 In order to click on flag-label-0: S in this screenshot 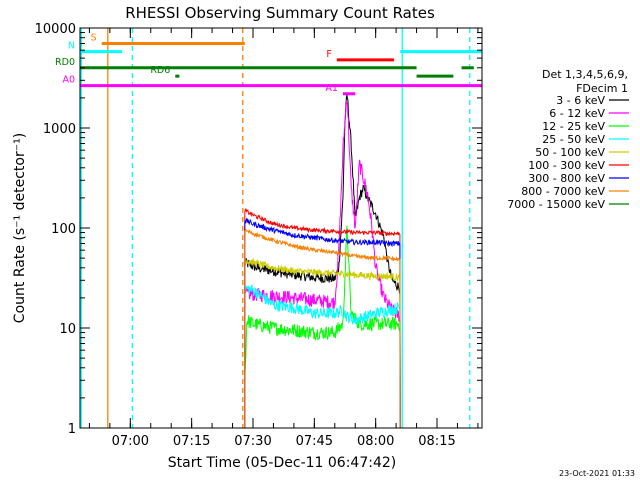, I will do `click(94, 37)`.